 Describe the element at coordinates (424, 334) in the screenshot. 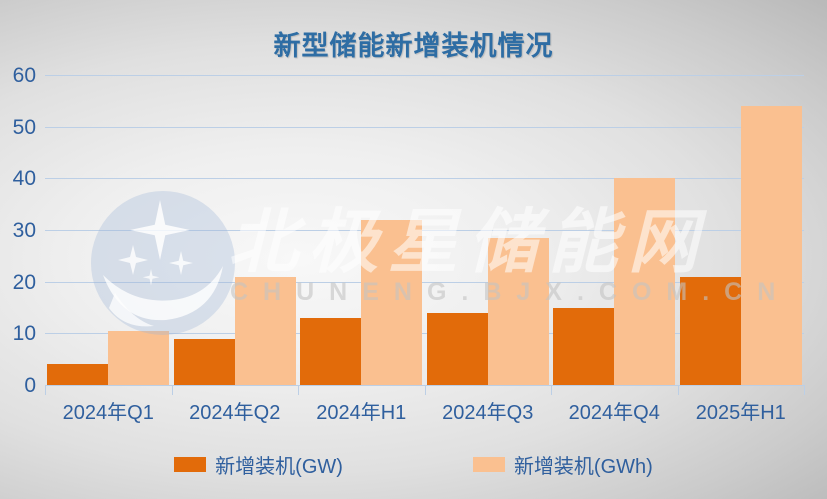

I see `gridline-y10` at that location.